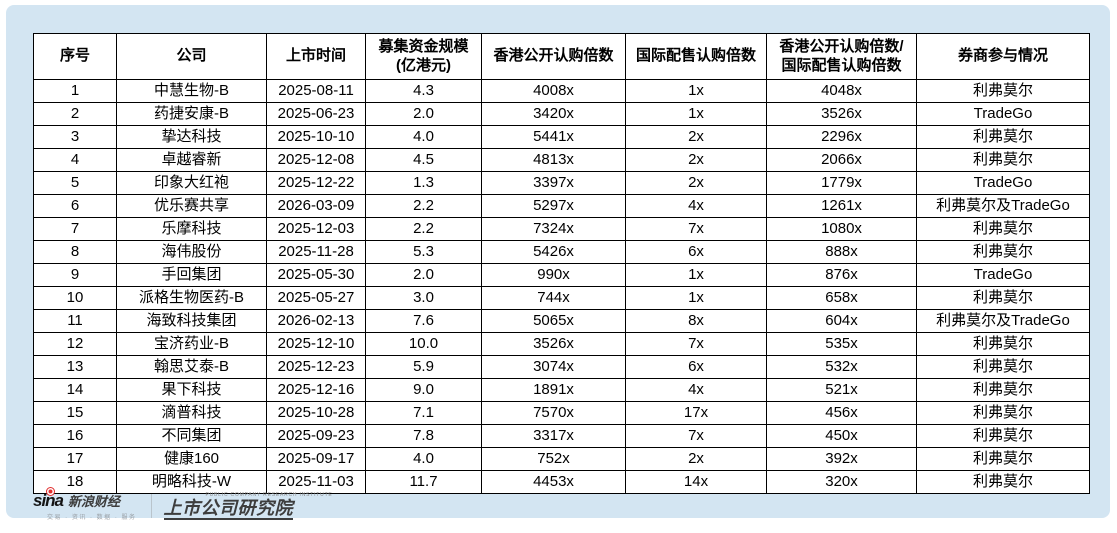  What do you see at coordinates (841, 436) in the screenshot?
I see `table-cell: 450x` at bounding box center [841, 436].